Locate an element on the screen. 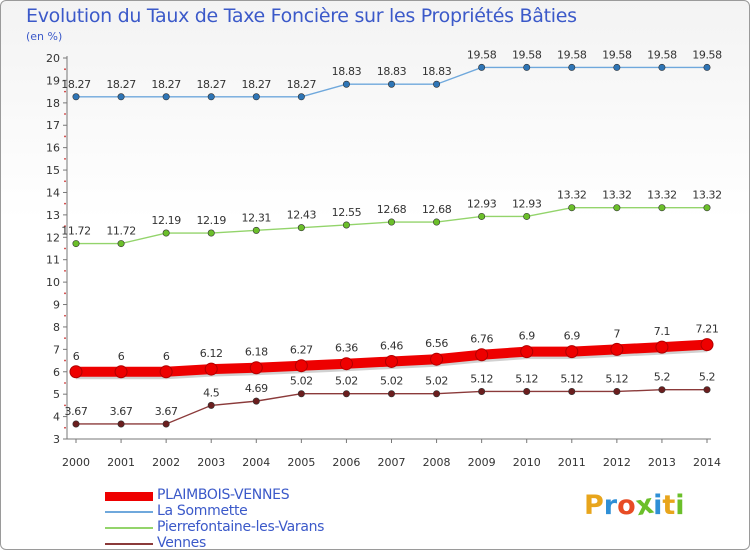  data-label: 12.55 is located at coordinates (347, 212).